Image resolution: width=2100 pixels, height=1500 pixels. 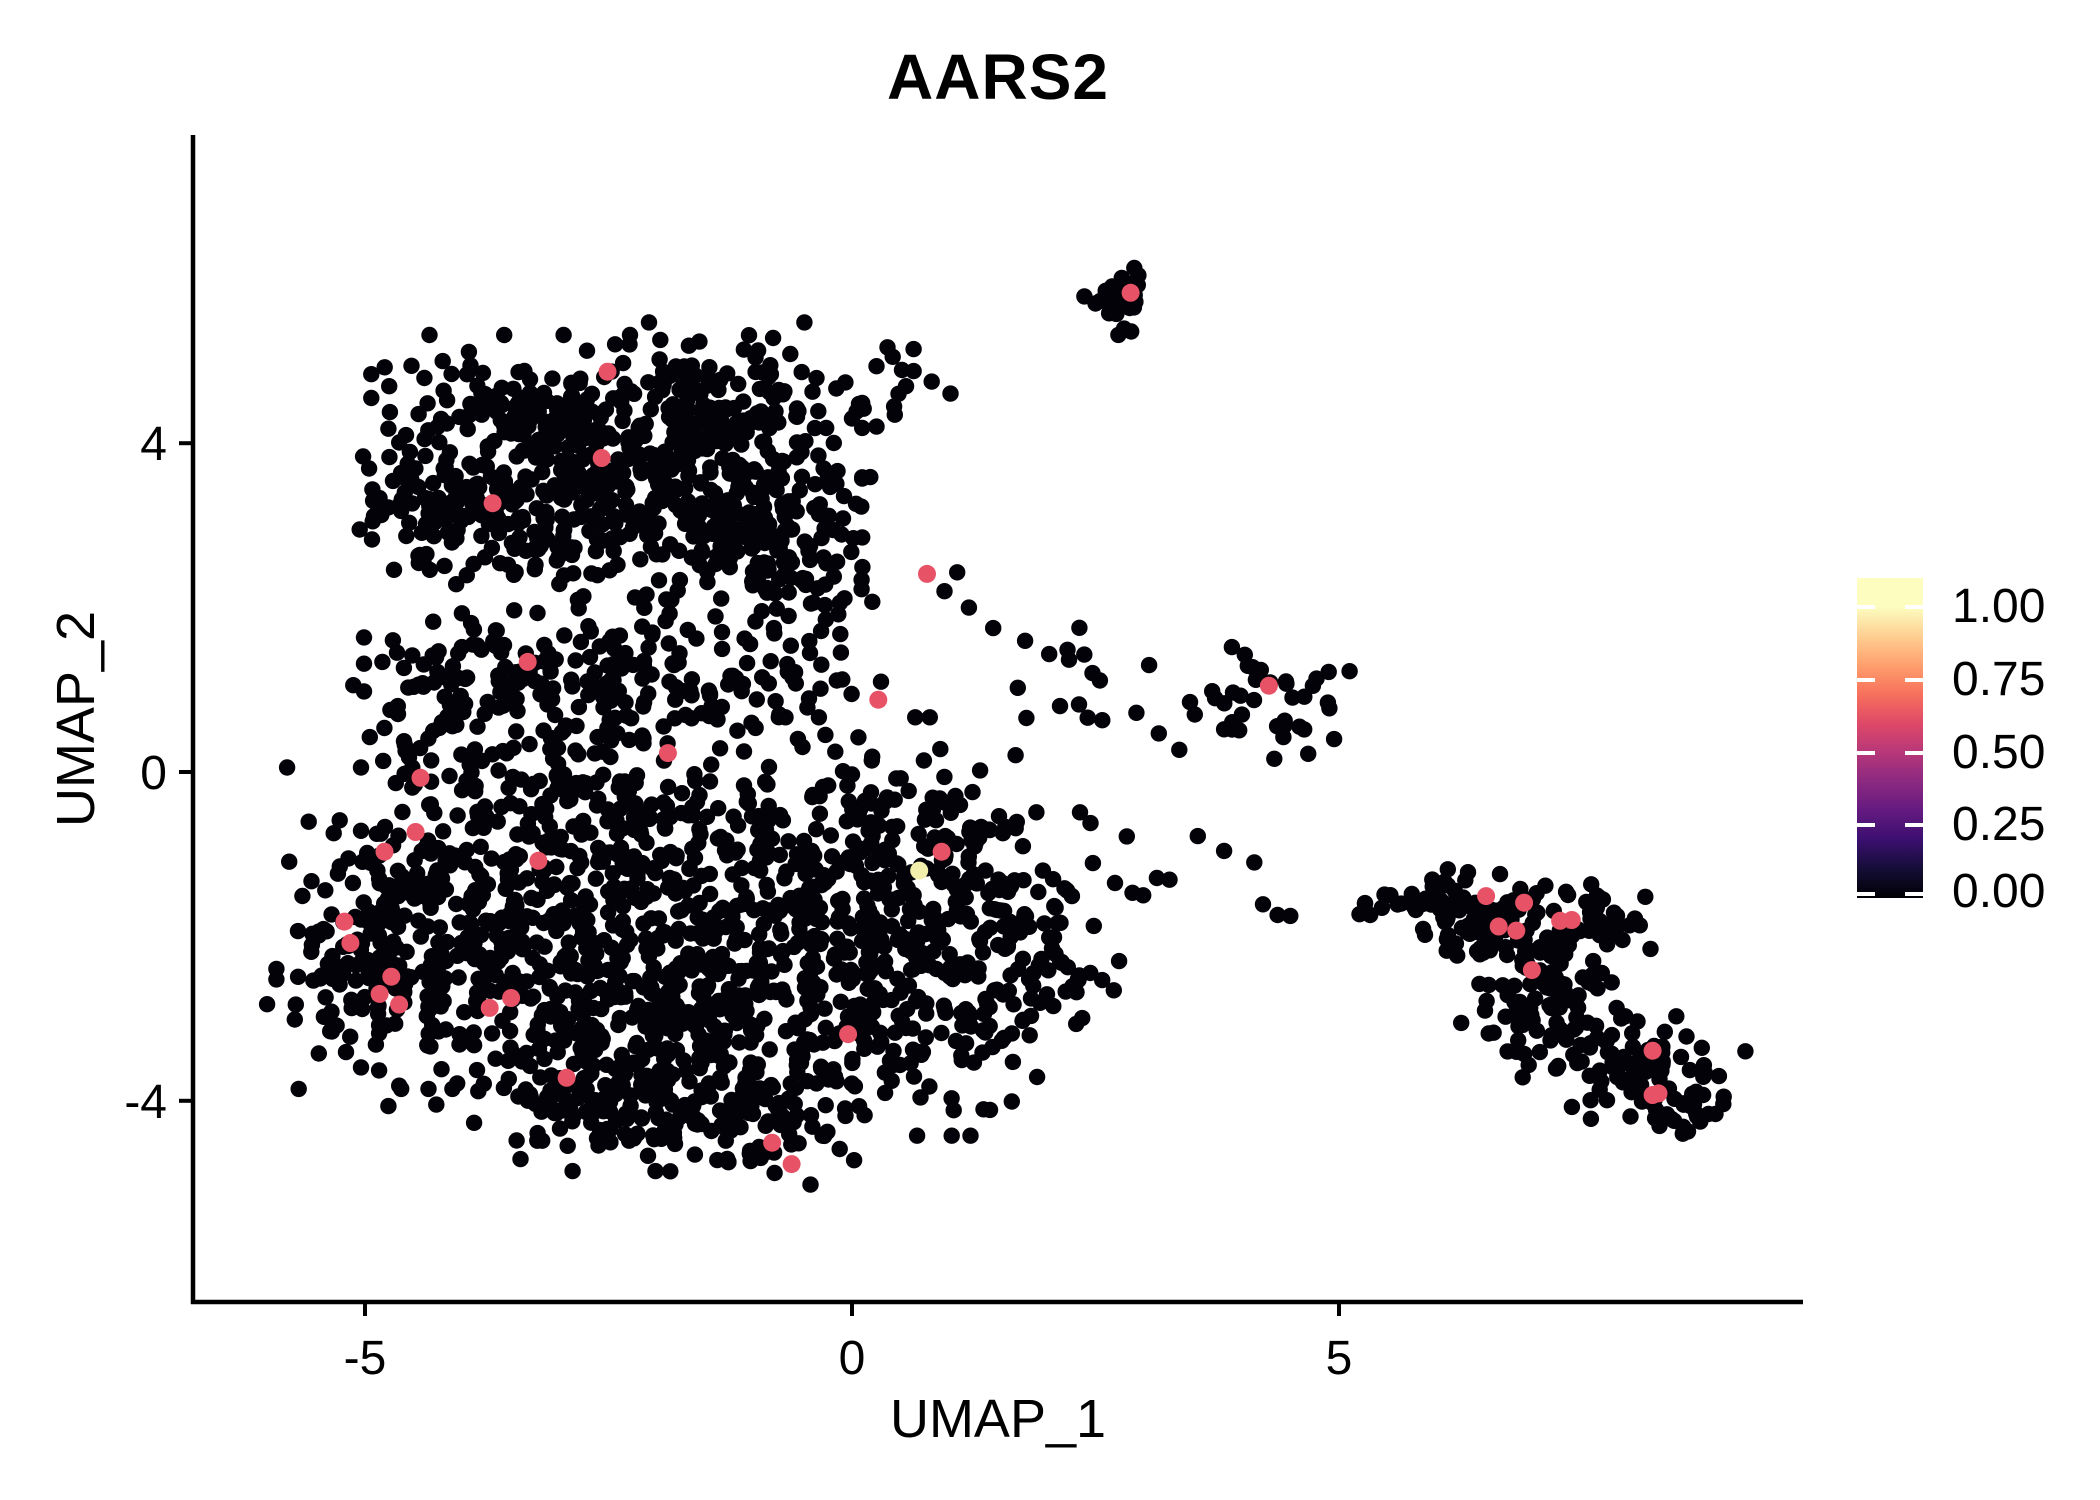 I want to click on x-tick-label: 5, so click(x=1339, y=1358).